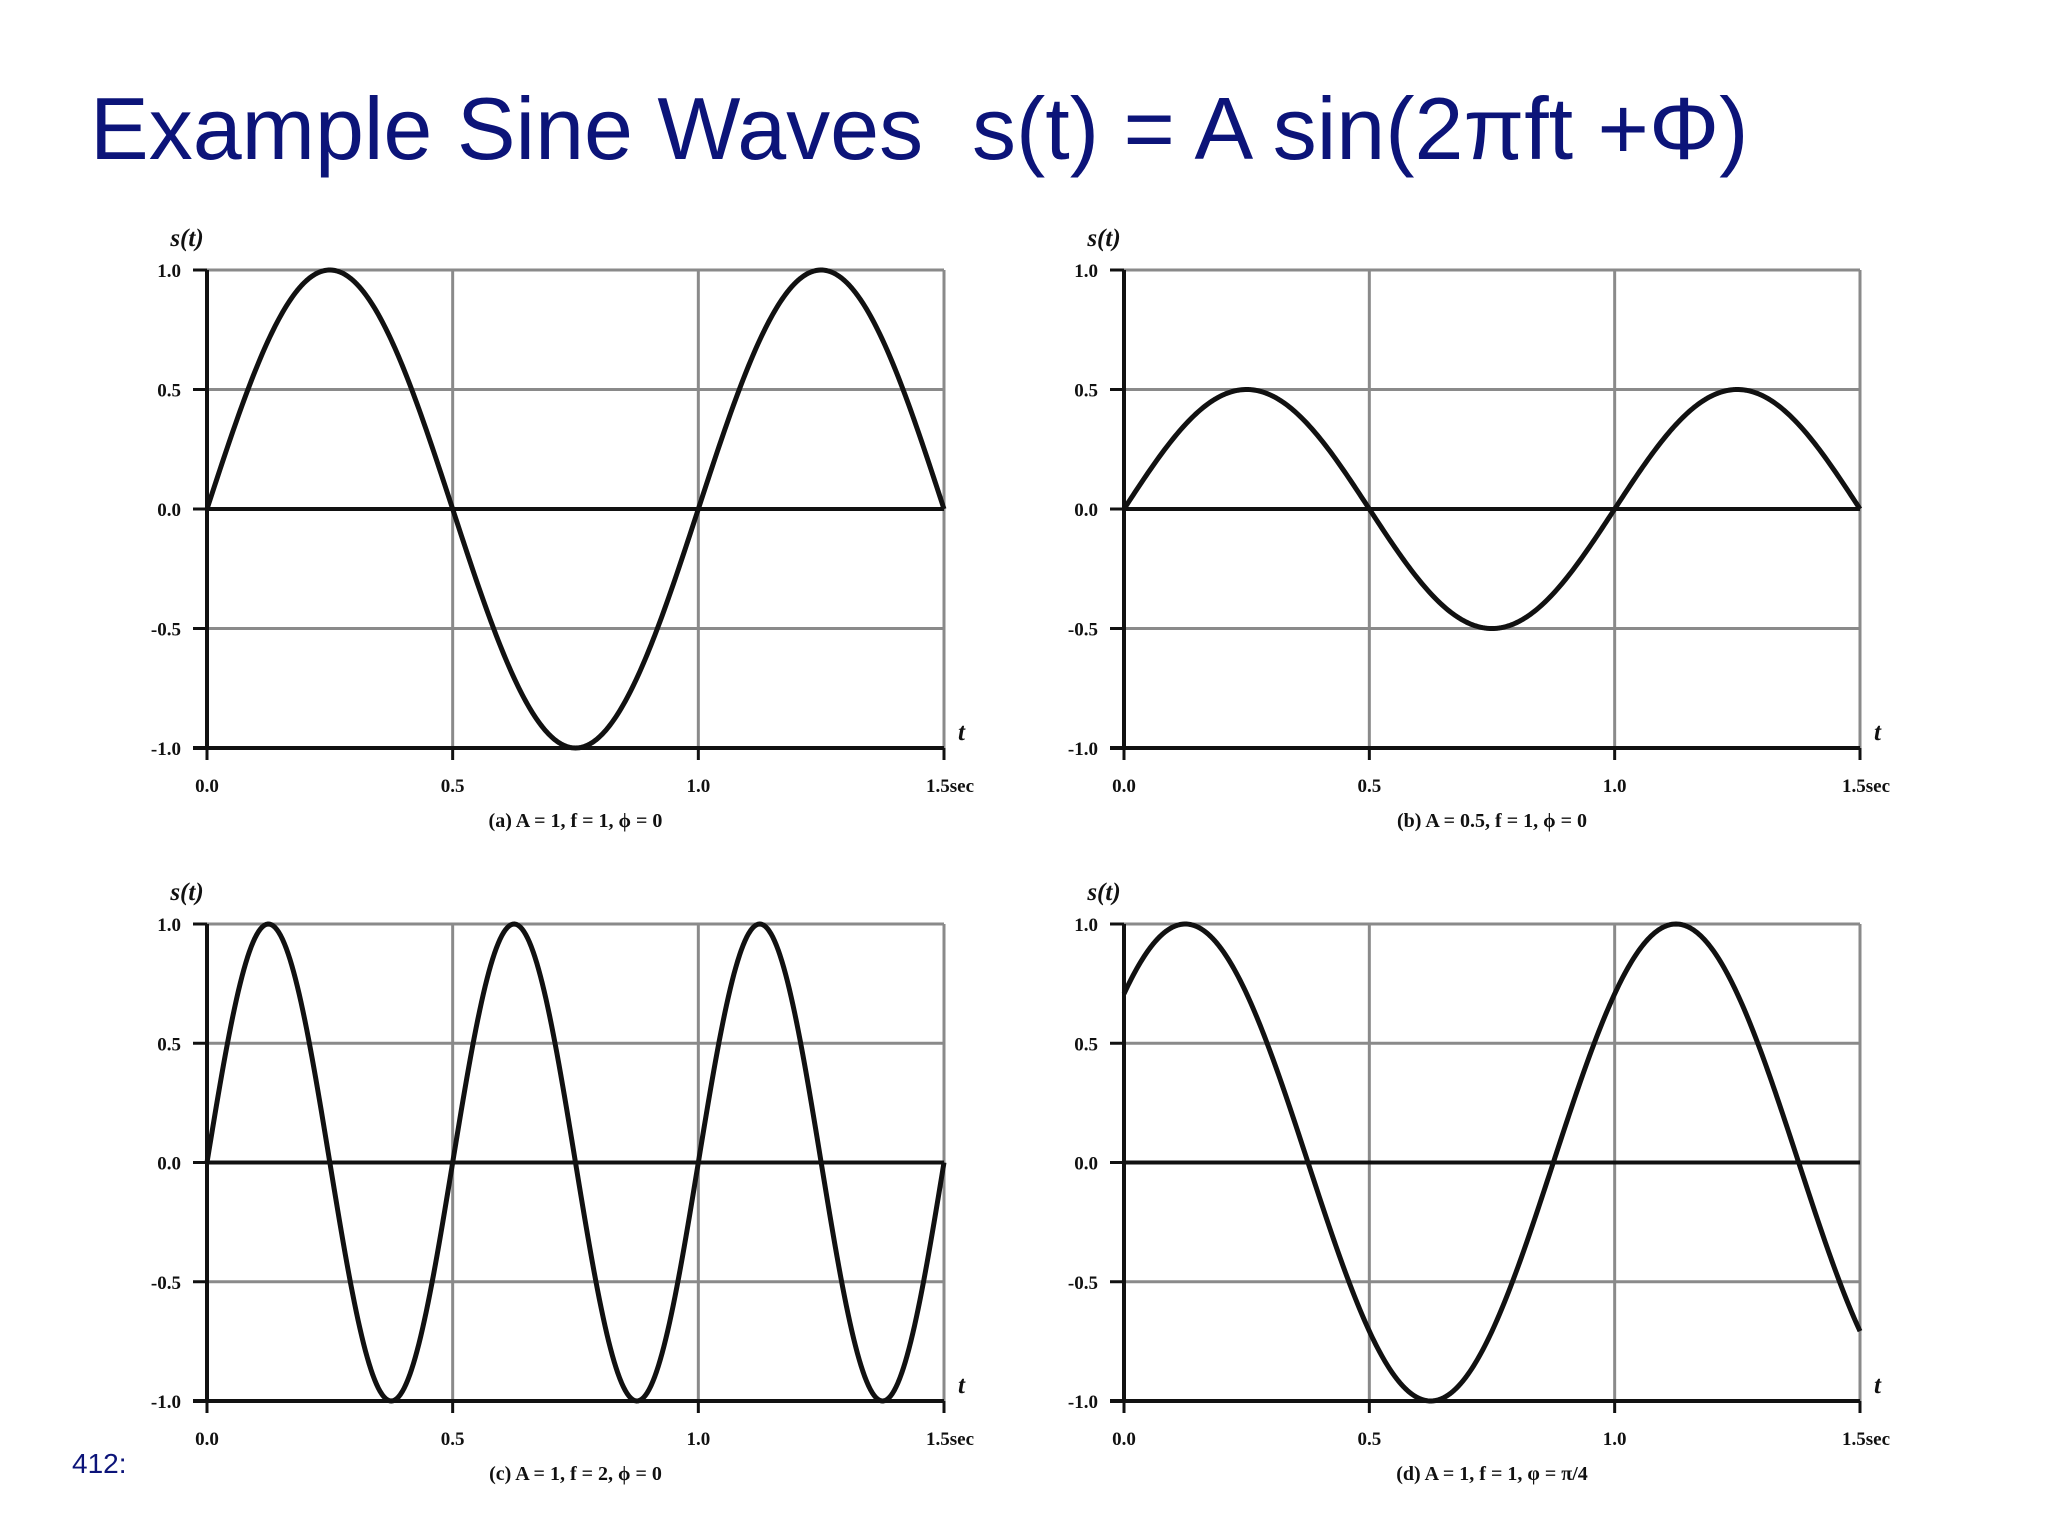  What do you see at coordinates (576, 821) in the screenshot?
I see `chart-caption: (a) A = 1, f = 1, ϕ = 0` at bounding box center [576, 821].